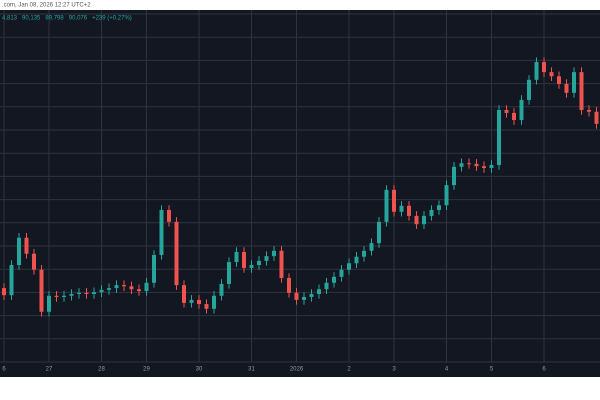  Describe the element at coordinates (447, 370) in the screenshot. I see `x-tick-label: 4` at that location.